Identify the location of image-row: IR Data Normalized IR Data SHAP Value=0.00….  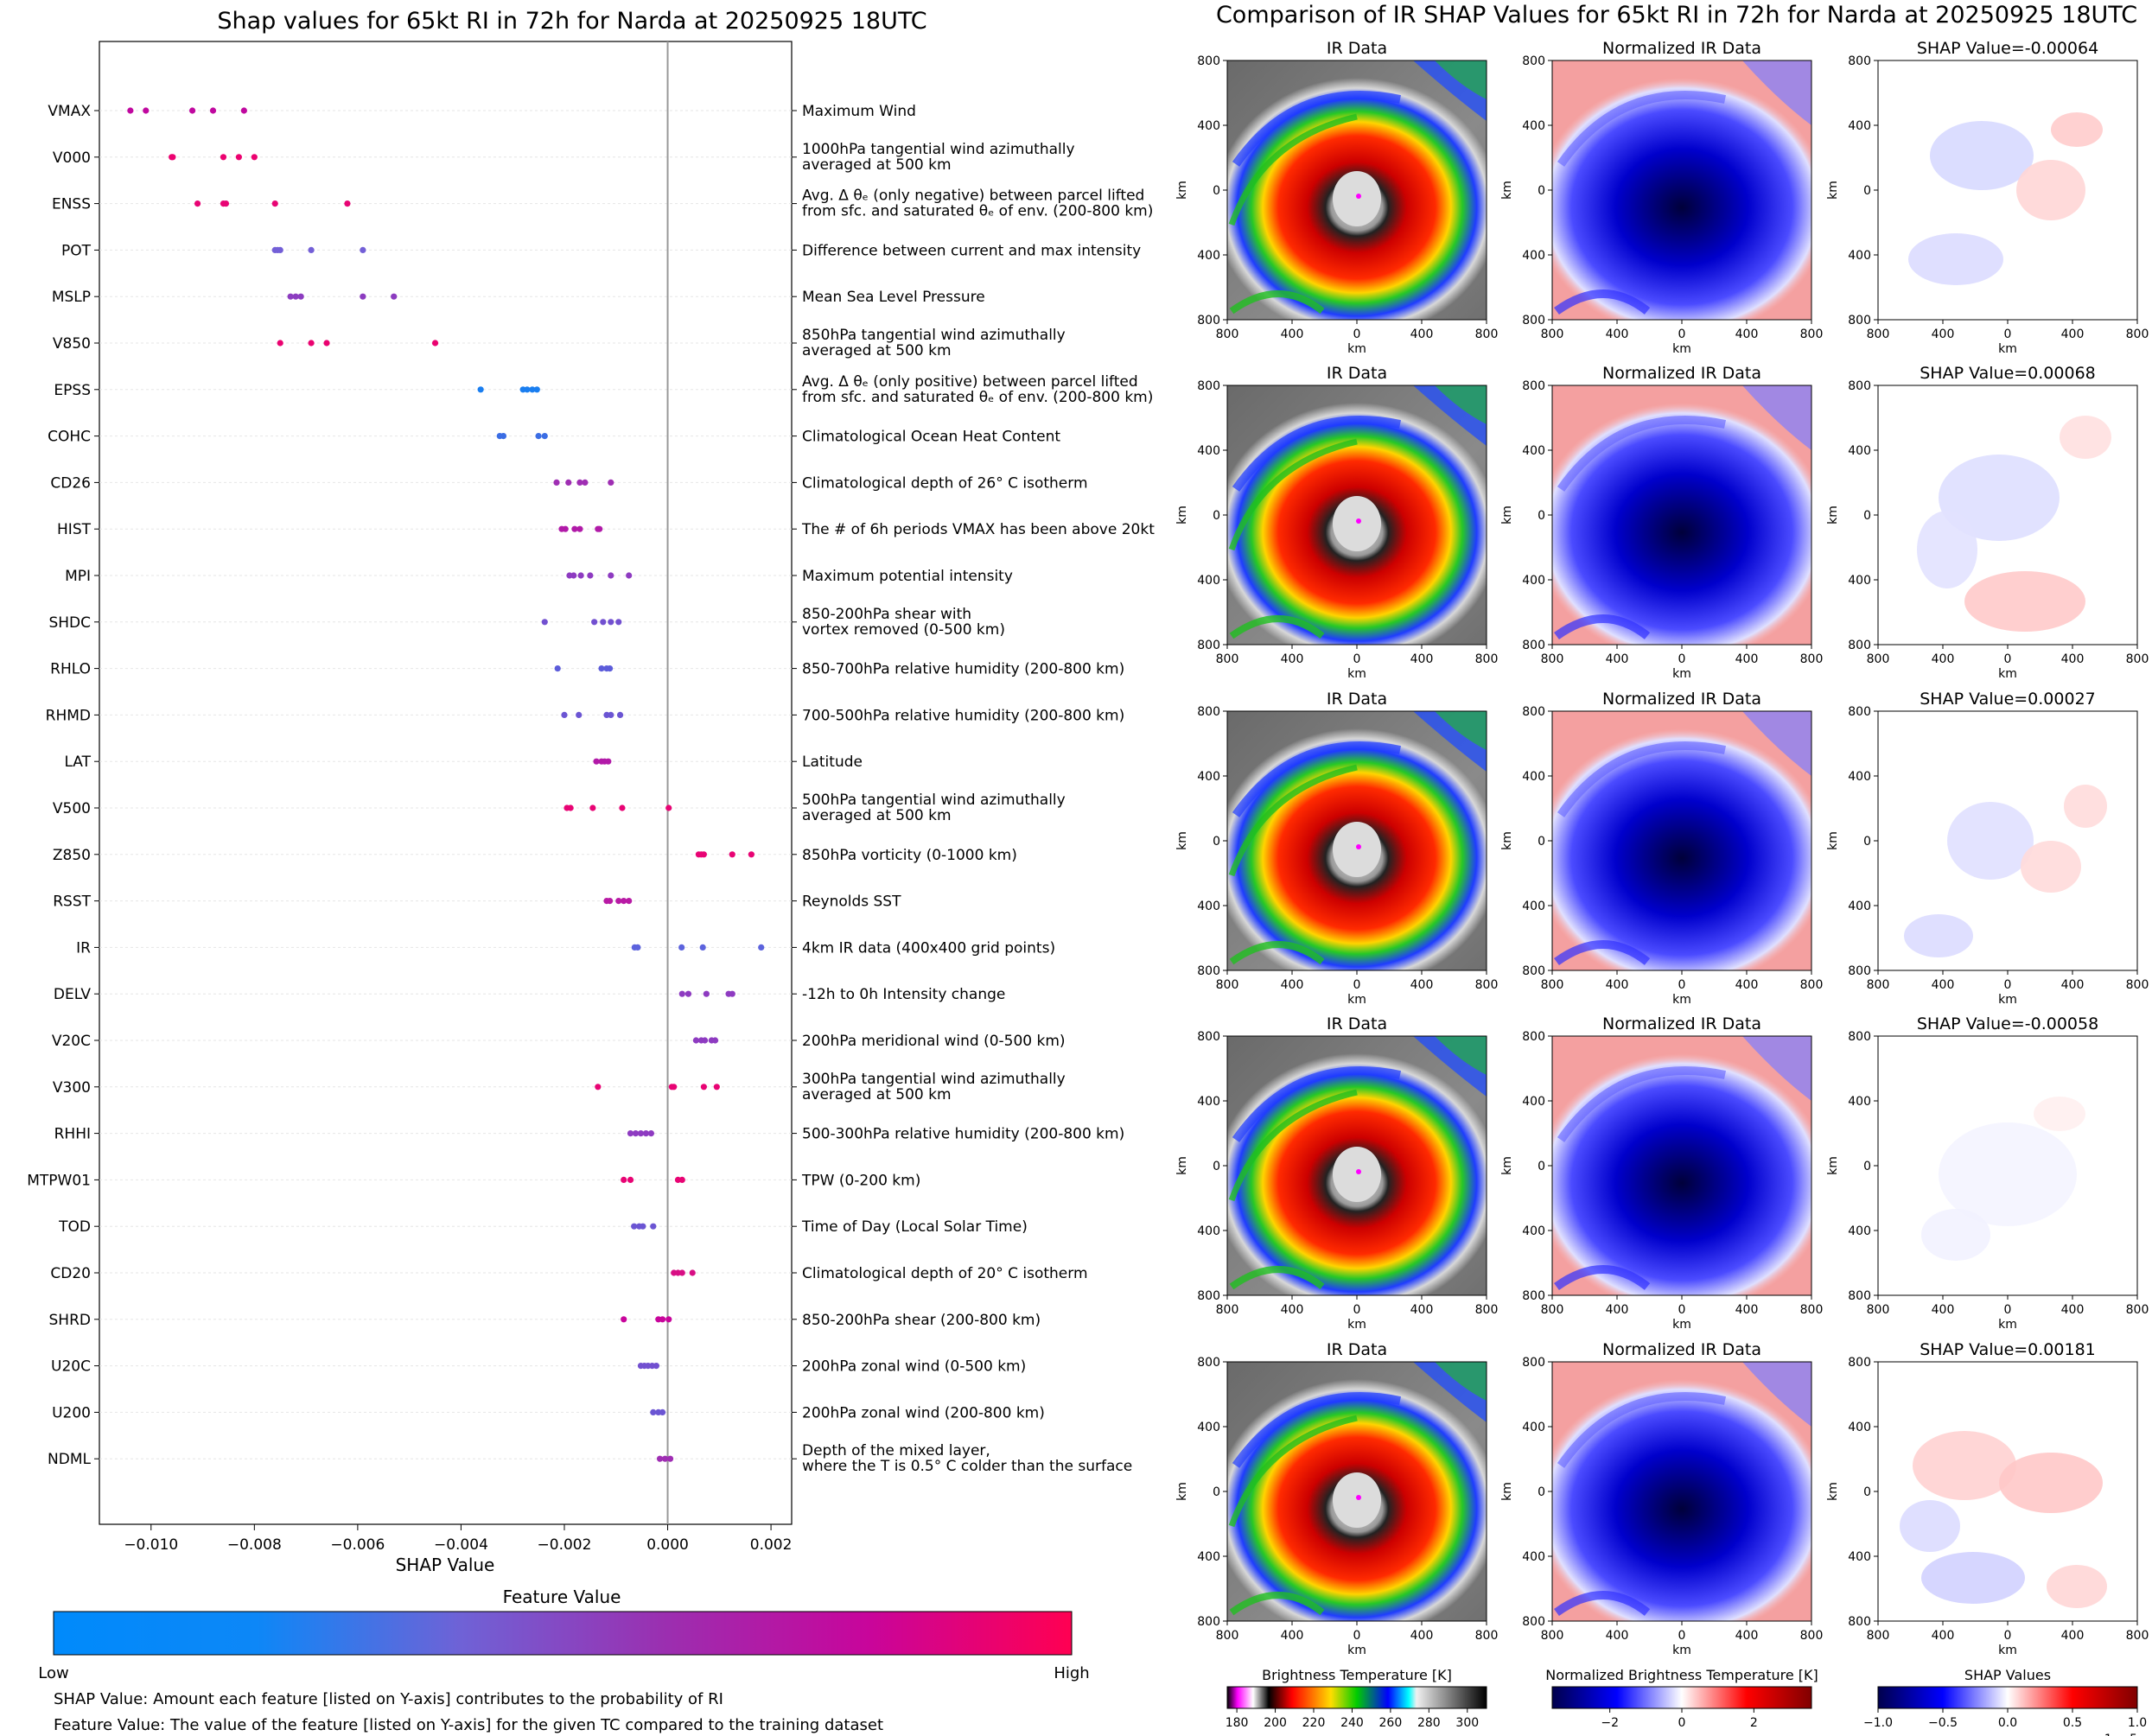
(1662, 1498).